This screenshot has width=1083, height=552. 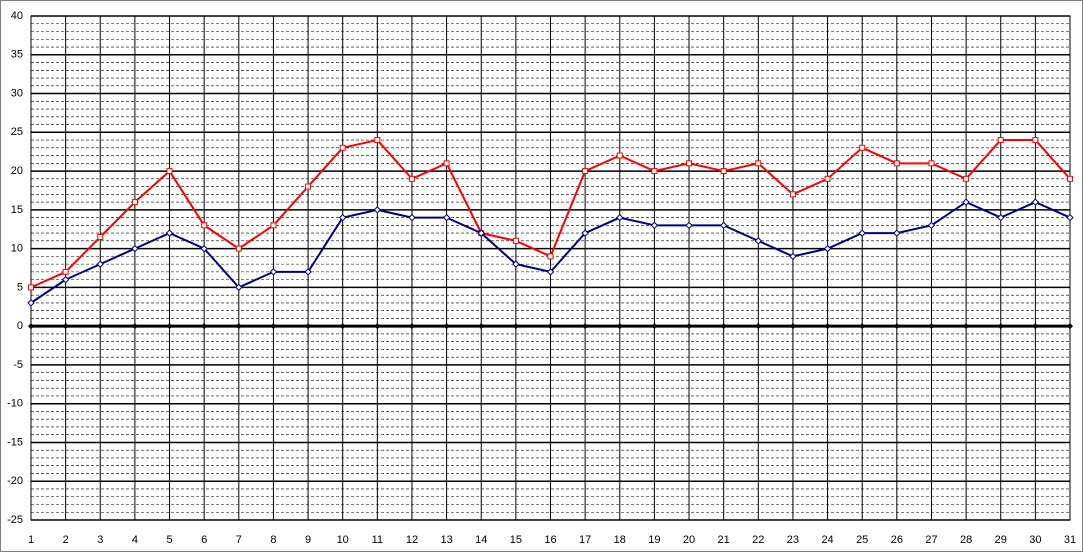 I want to click on y-tick-label: 5, so click(x=20, y=287).